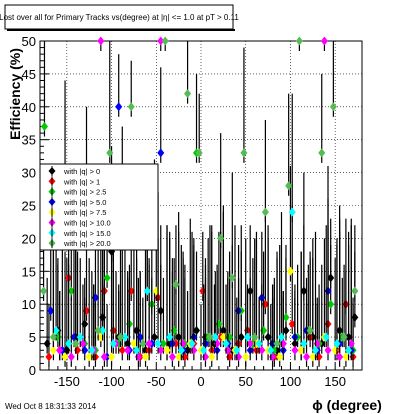 Image resolution: width=400 pixels, height=414 pixels. What do you see at coordinates (81, 171) in the screenshot?
I see `legend-label: with |q| > 0` at bounding box center [81, 171].